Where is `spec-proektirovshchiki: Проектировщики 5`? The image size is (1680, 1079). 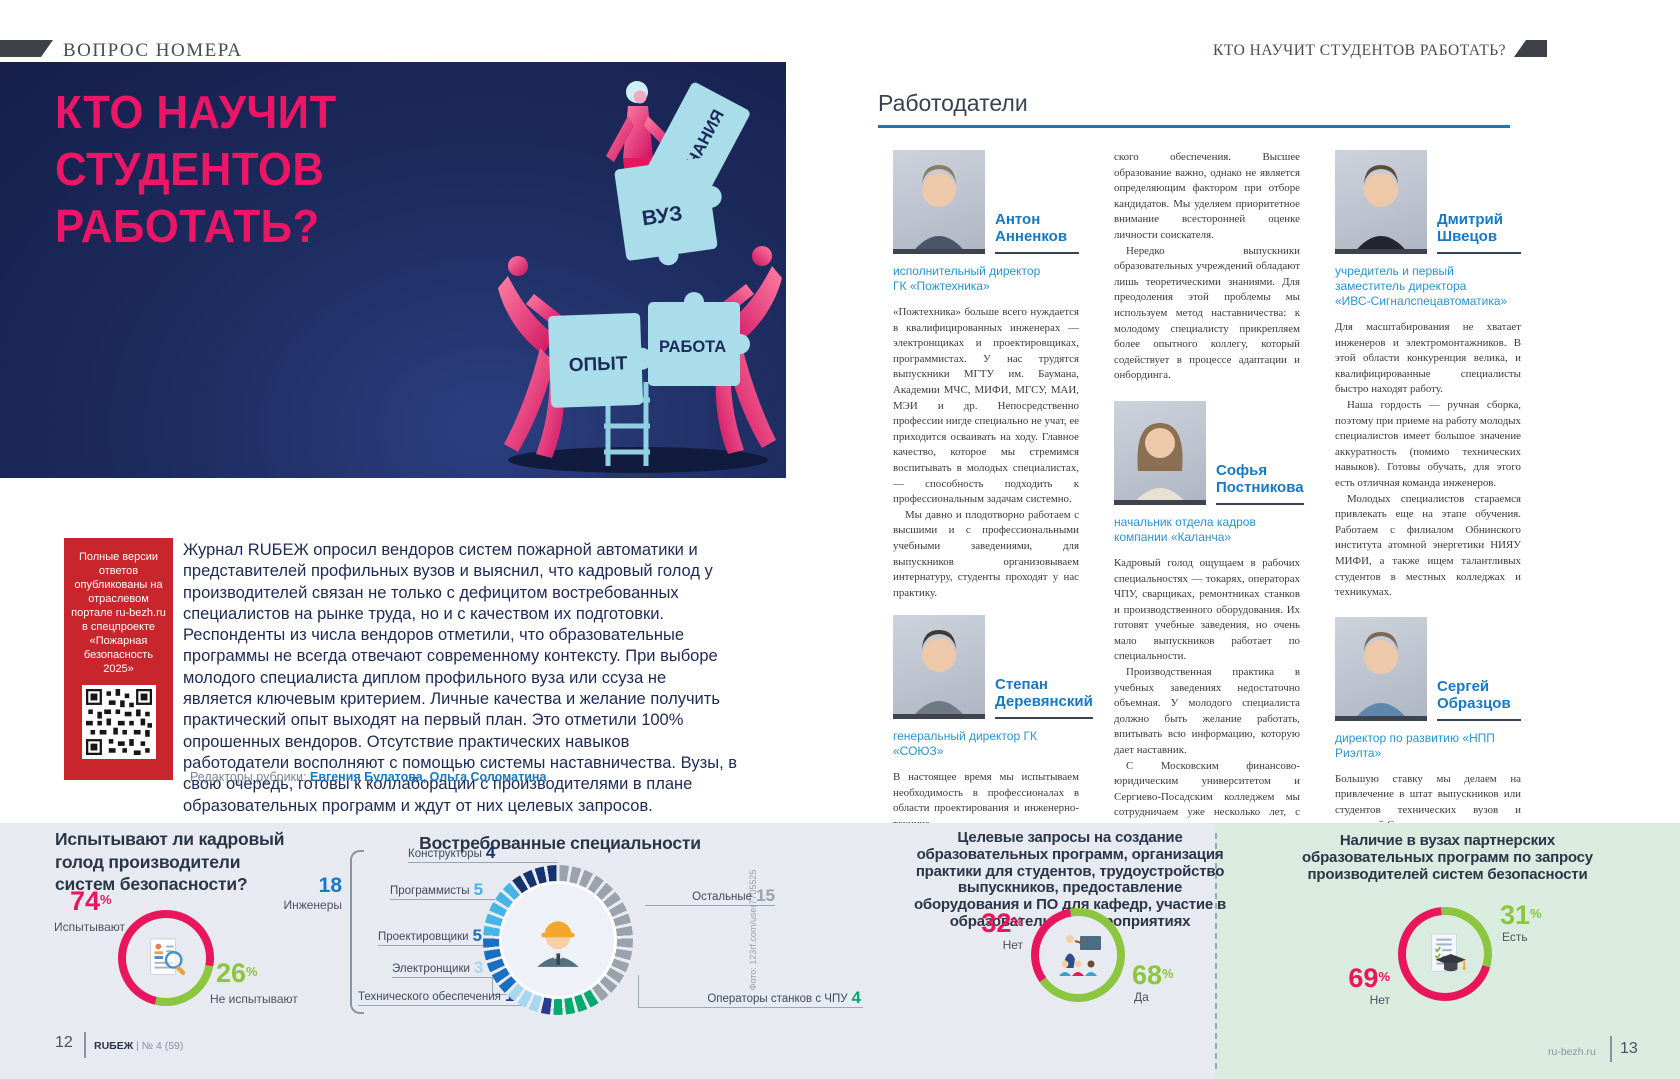
spec-proektirovshchiki: Проектировщики 5 is located at coordinates (434, 936).